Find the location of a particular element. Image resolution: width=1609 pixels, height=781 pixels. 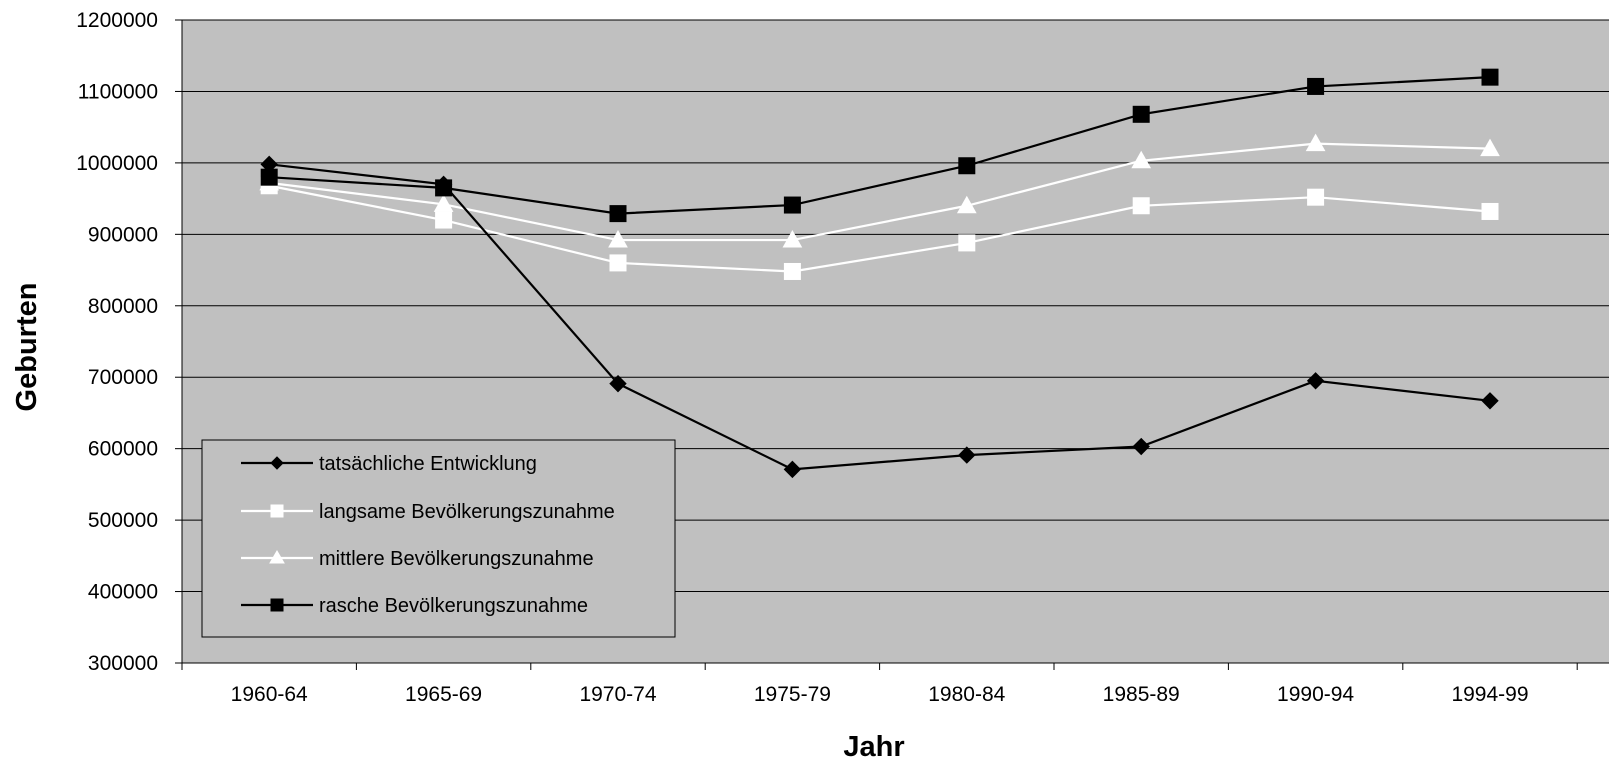

legend-entry: langsame Bevölkerungszunahme is located at coordinates (428, 512).